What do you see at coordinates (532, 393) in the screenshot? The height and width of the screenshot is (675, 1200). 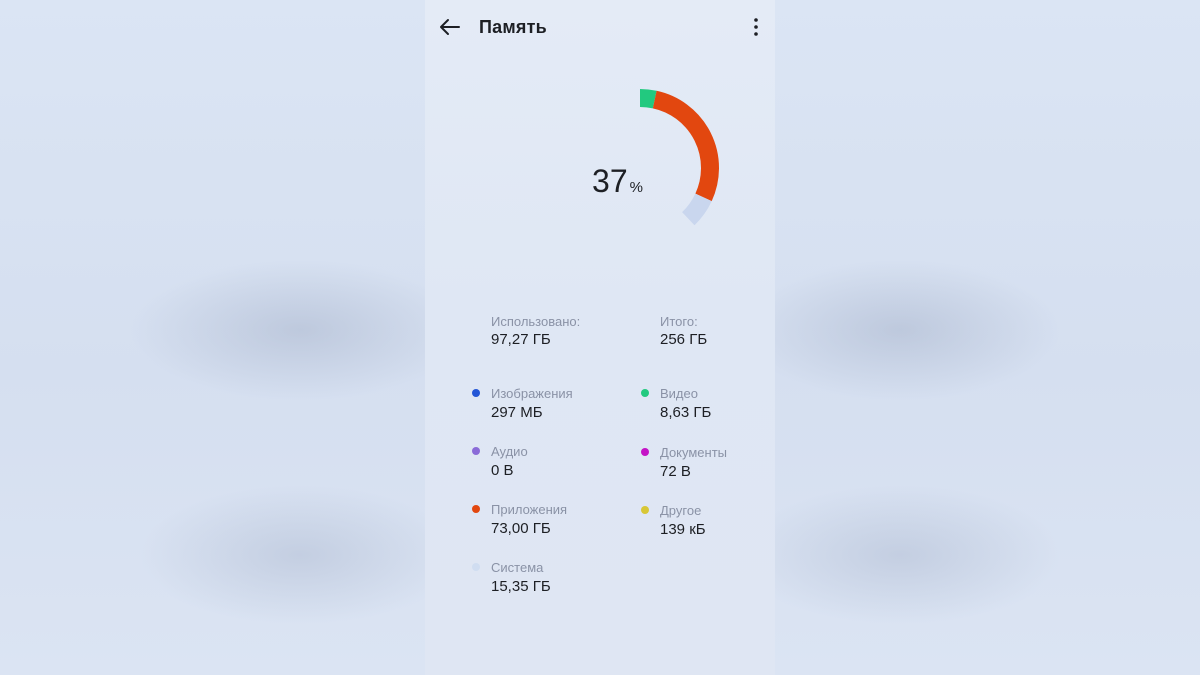 I see `category-label: Изображения` at bounding box center [532, 393].